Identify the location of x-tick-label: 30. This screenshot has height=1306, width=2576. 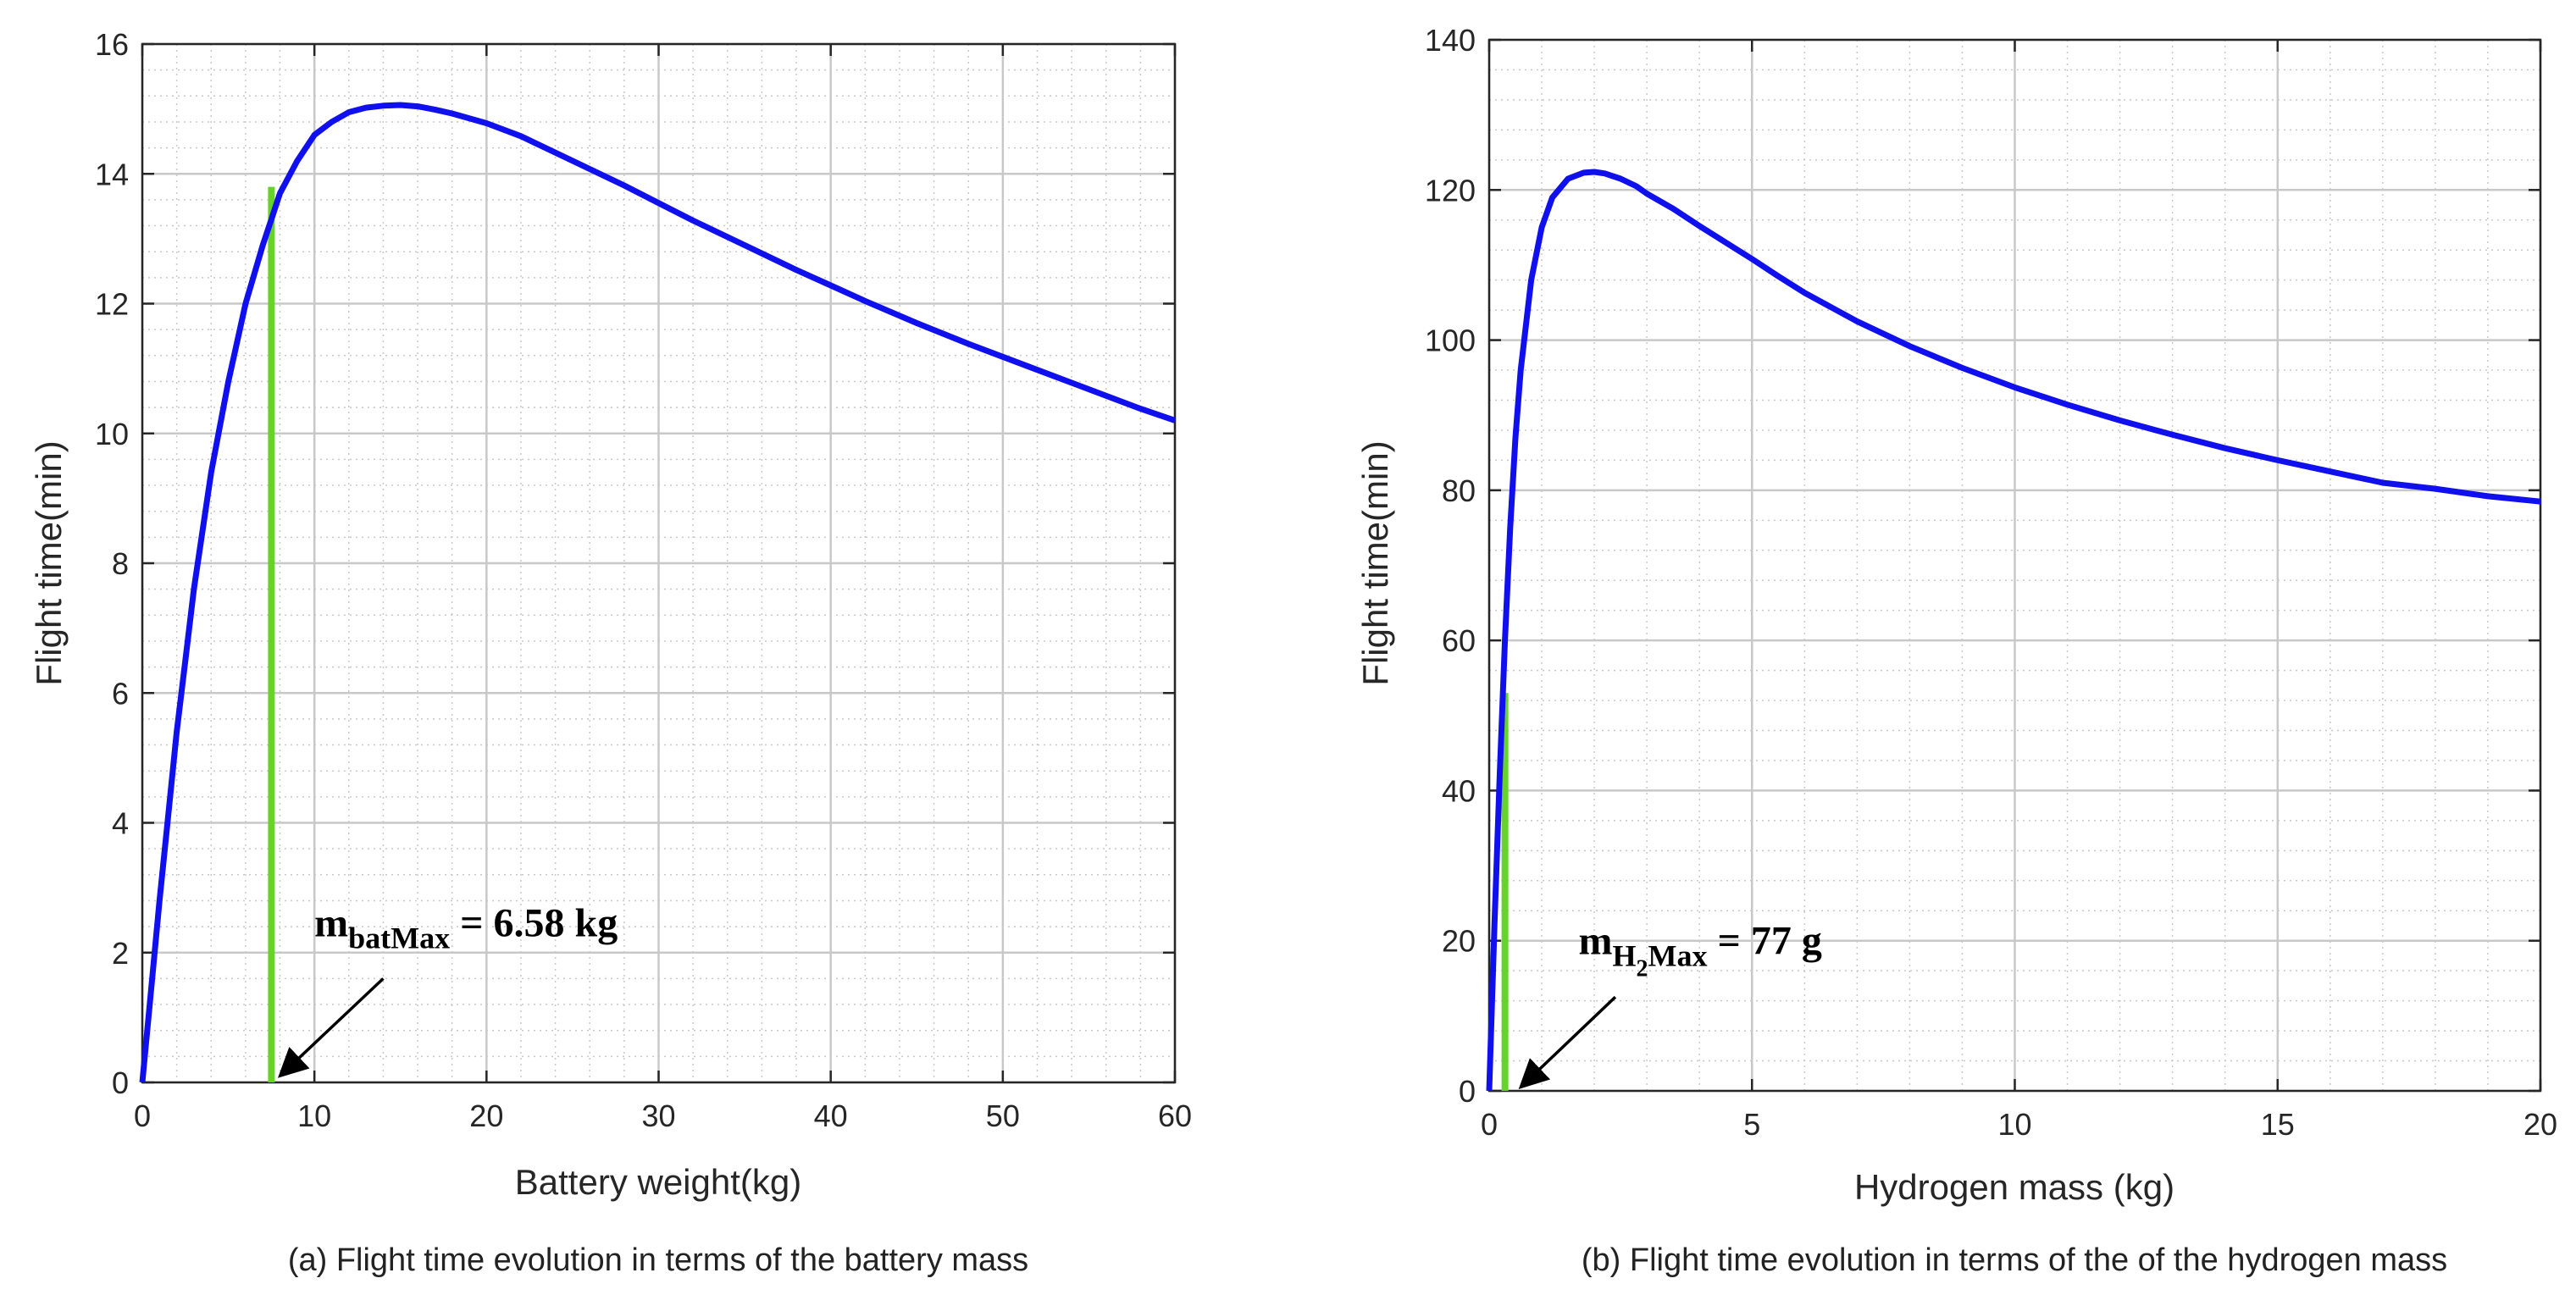
(658, 1115).